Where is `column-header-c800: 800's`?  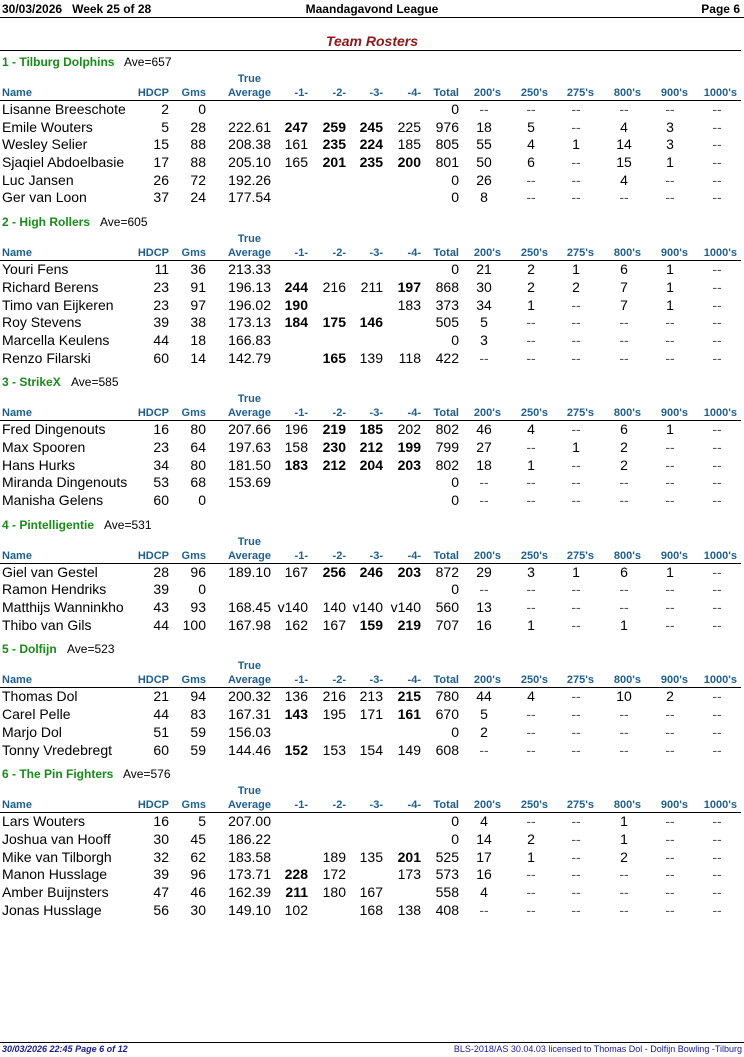
column-header-c800: 800's is located at coordinates (627, 680).